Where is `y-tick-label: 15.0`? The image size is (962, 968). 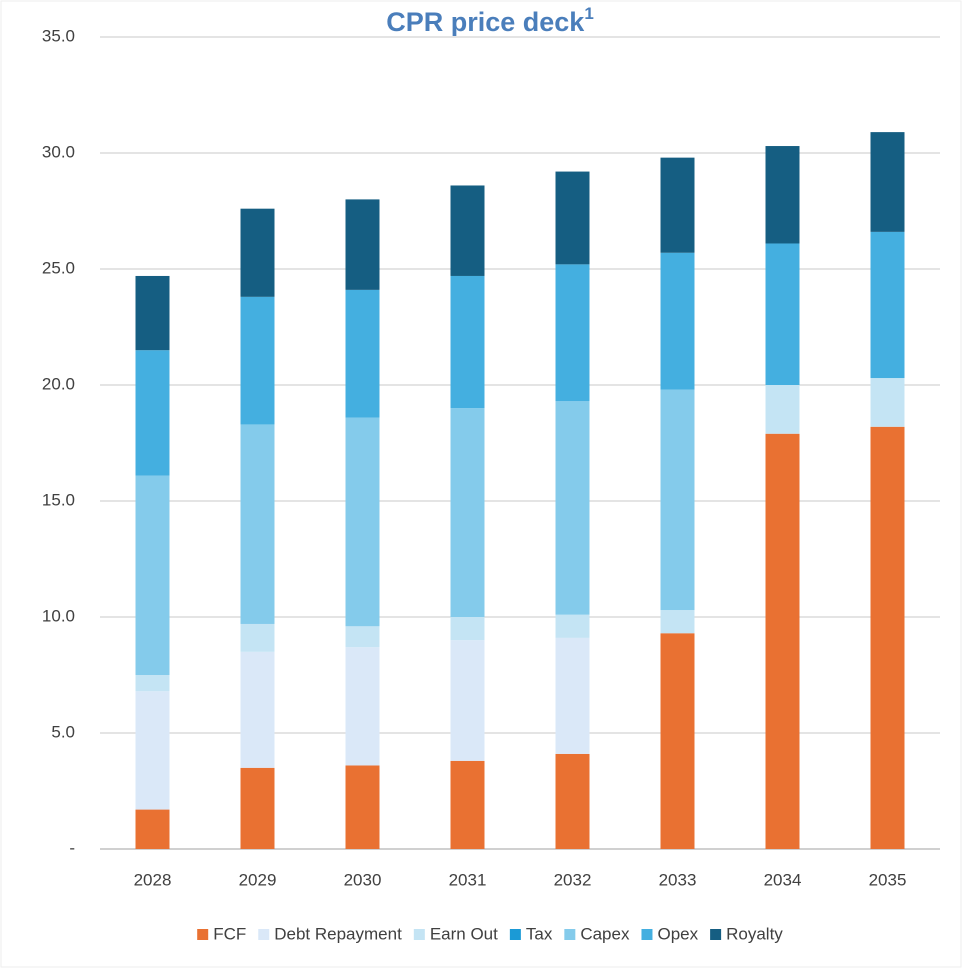
y-tick-label: 15.0 is located at coordinates (58, 499).